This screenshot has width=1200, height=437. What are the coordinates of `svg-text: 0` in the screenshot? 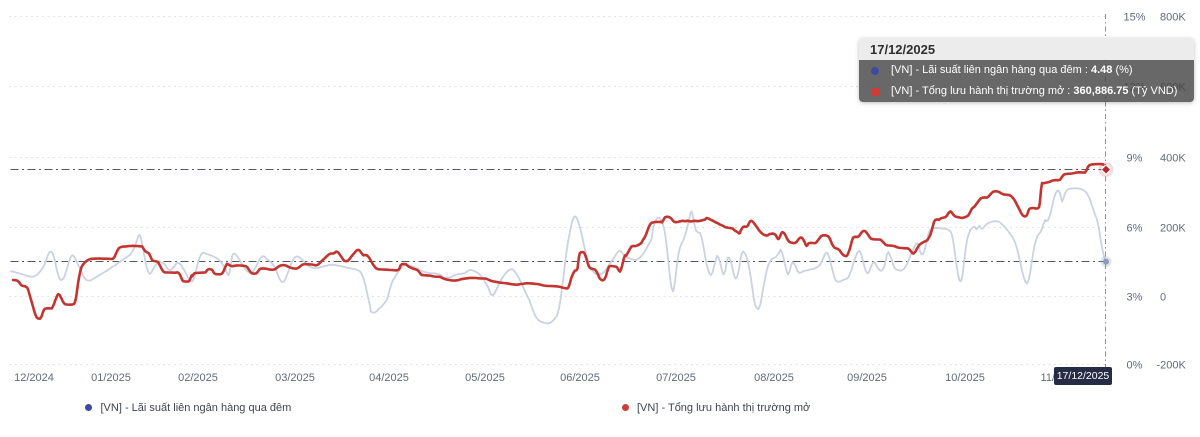 It's located at (1163, 298).